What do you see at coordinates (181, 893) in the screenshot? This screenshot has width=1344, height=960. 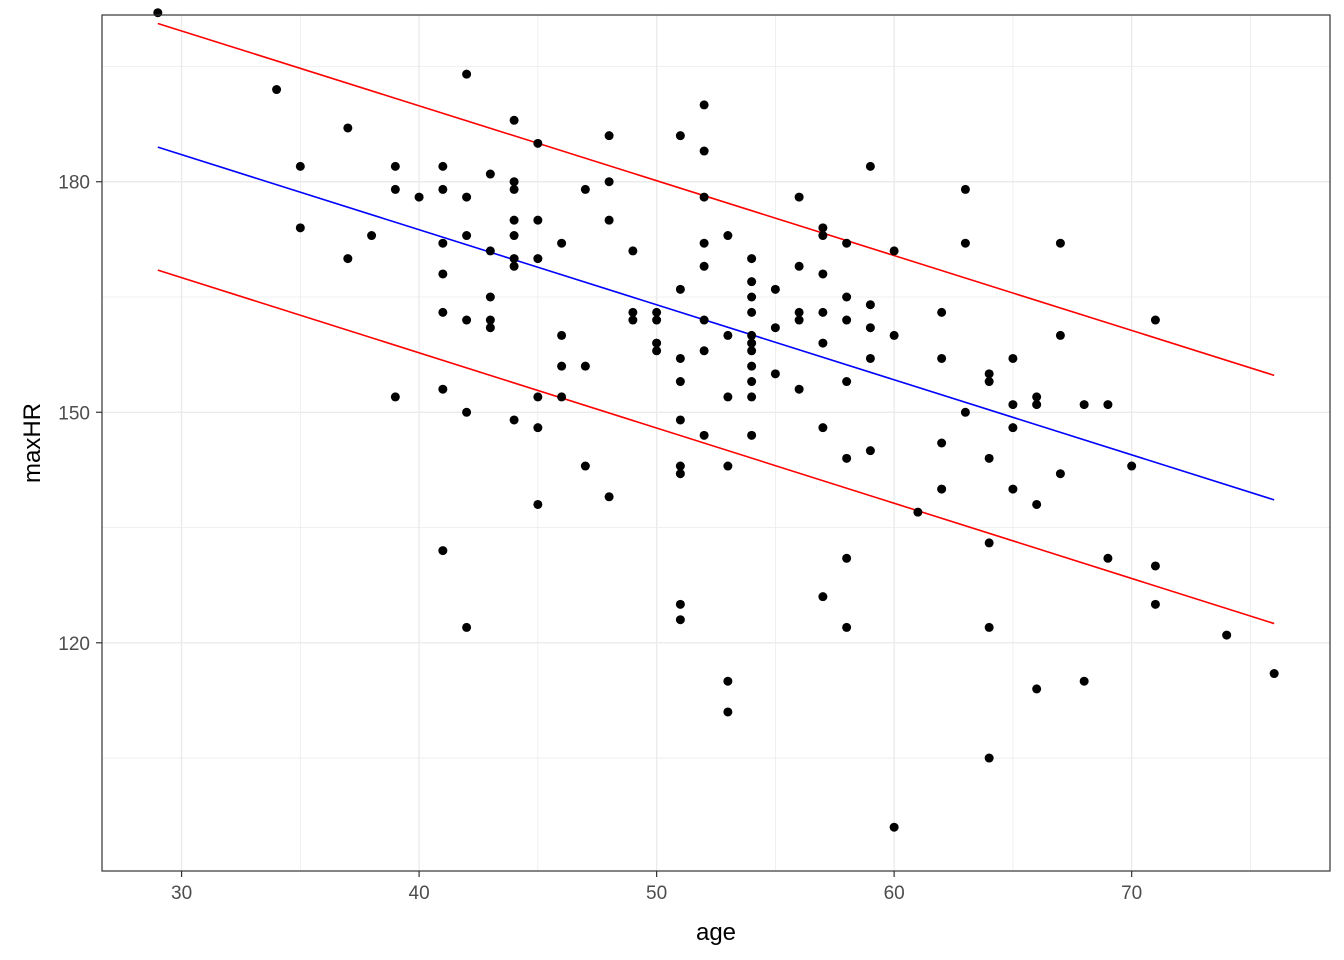 I see `x-tick-label: 30` at bounding box center [181, 893].